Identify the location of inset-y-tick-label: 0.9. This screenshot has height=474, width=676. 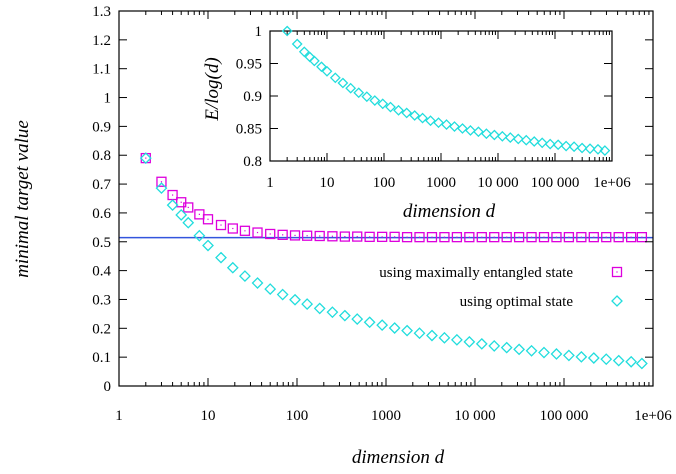
(252, 97).